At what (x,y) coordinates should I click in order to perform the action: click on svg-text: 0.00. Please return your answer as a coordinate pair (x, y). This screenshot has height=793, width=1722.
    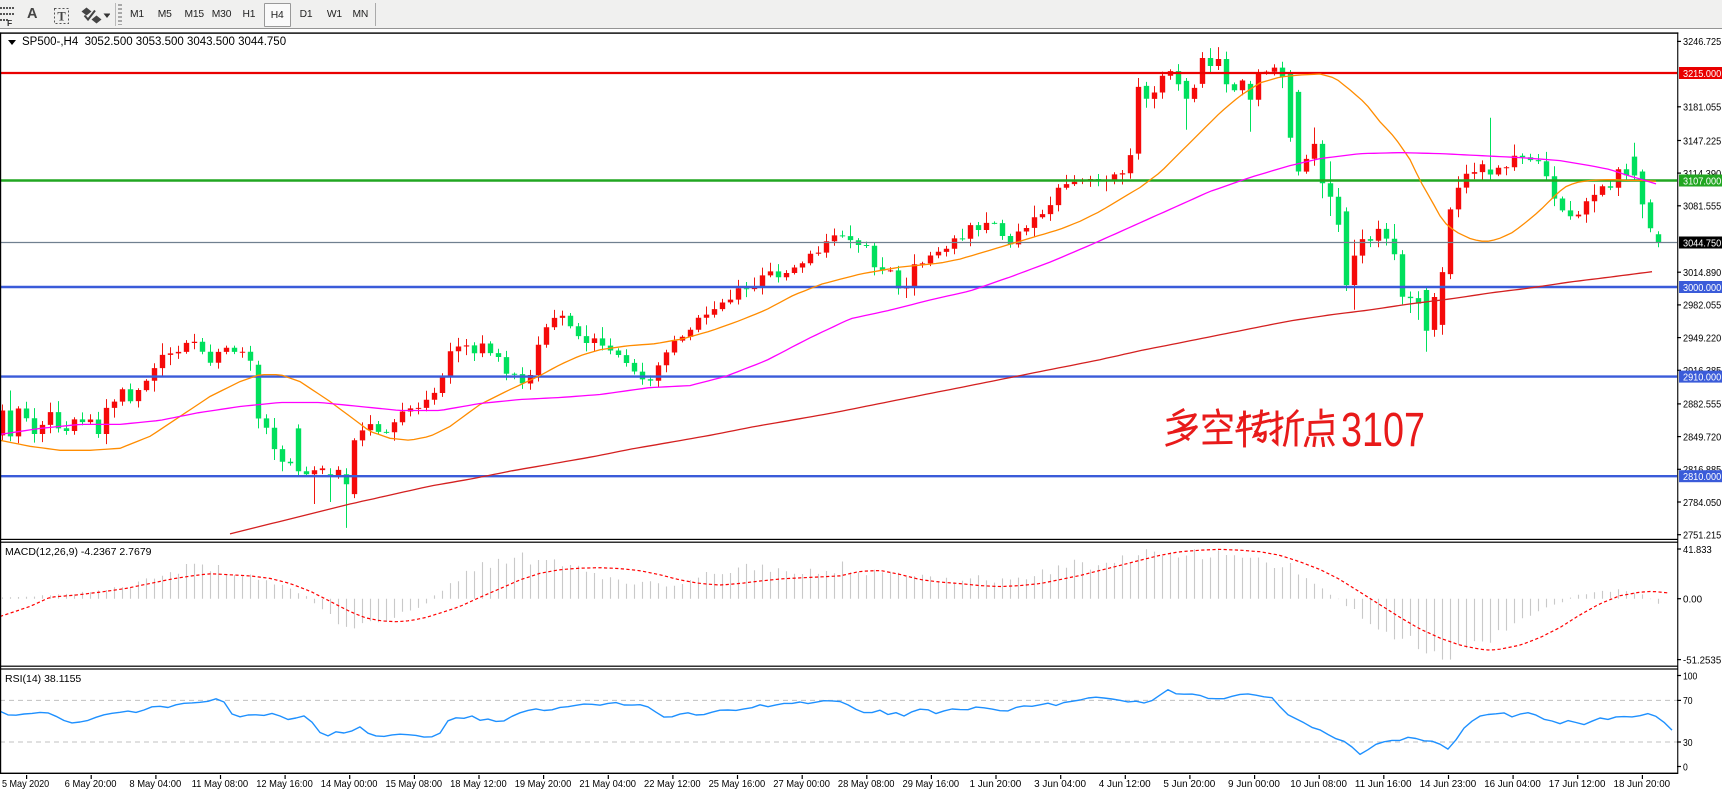
    Looking at the image, I should click on (1692, 600).